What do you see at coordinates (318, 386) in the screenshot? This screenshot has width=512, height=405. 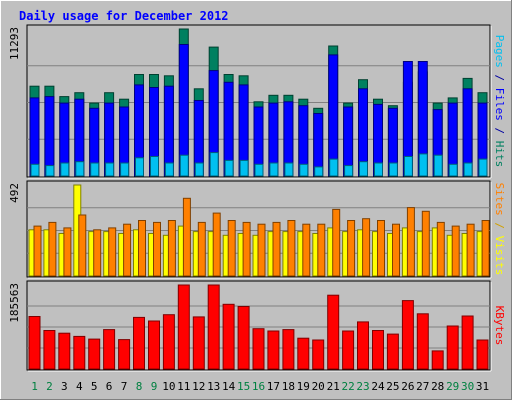 I see `x-tick-label: 20` at bounding box center [318, 386].